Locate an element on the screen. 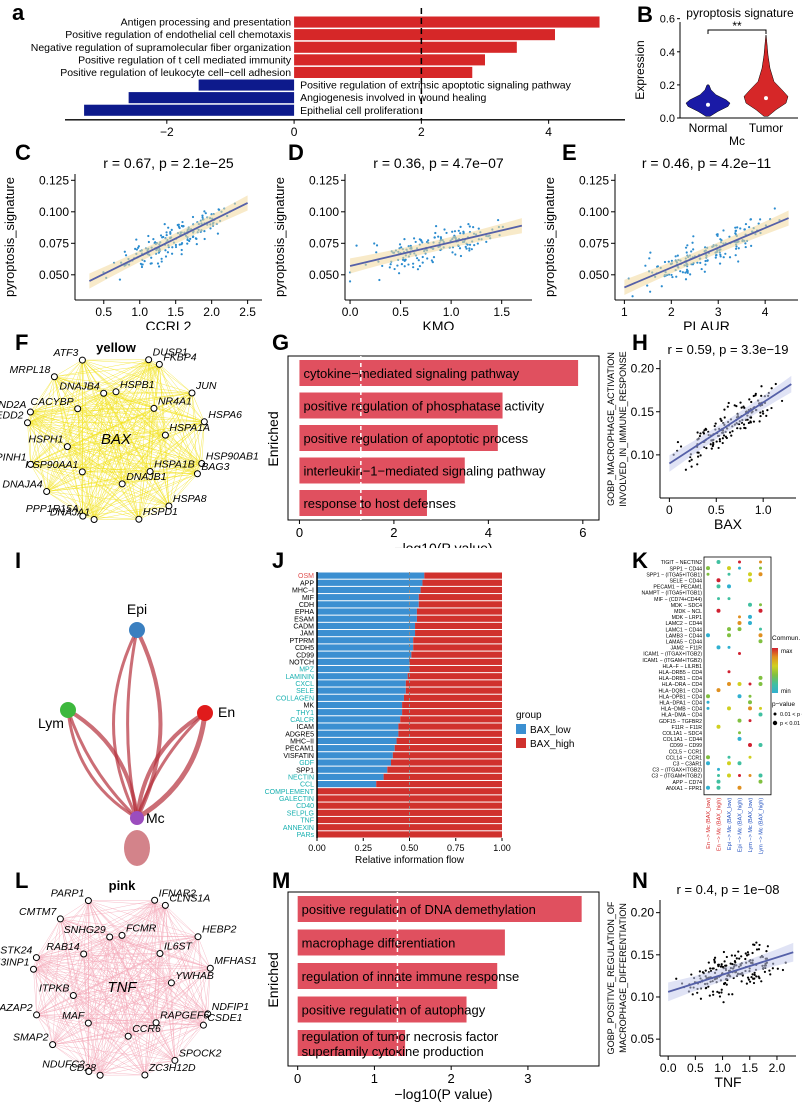 Image resolution: width=802 pixels, height=1108 pixels. row-label-K-36: APP − CD74 is located at coordinates (688, 783).